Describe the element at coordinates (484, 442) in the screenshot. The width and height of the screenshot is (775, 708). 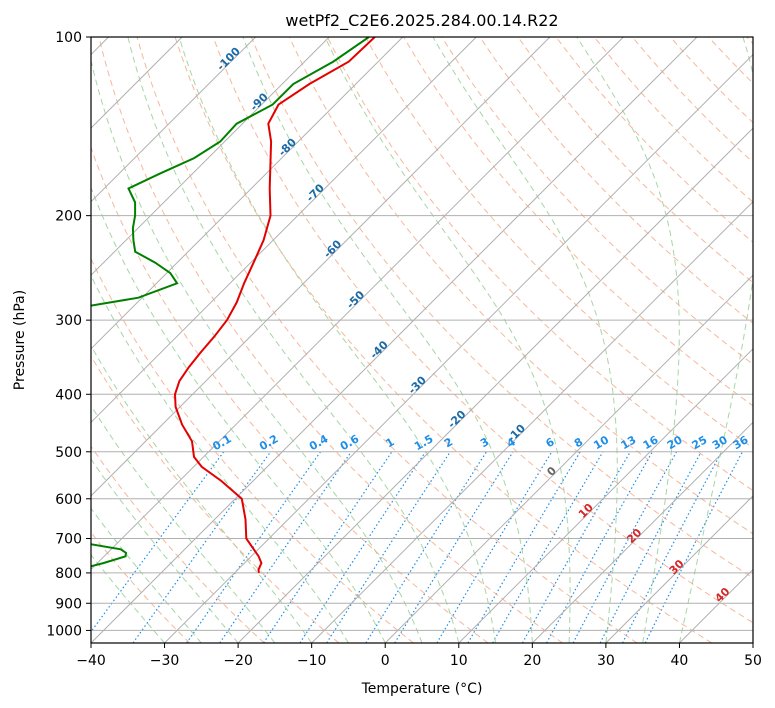
I see `mixing-ratio-label: 3` at that location.